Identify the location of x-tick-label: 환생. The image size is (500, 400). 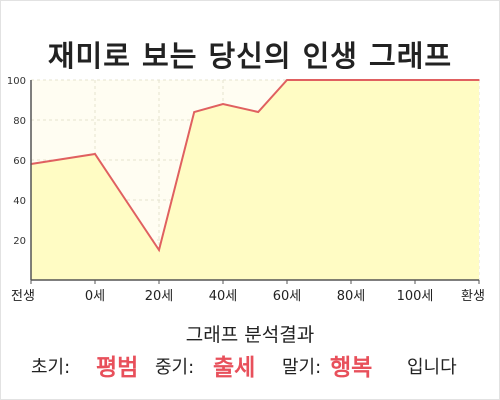
(473, 296).